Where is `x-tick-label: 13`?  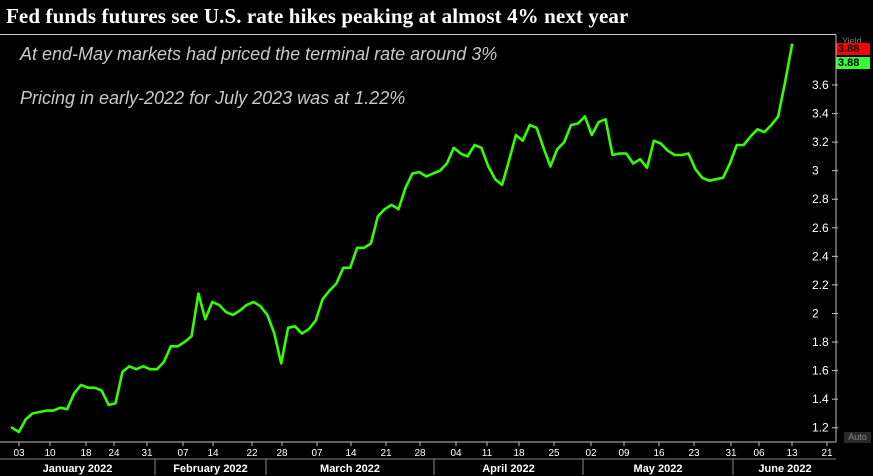 x-tick-label: 13 is located at coordinates (792, 453).